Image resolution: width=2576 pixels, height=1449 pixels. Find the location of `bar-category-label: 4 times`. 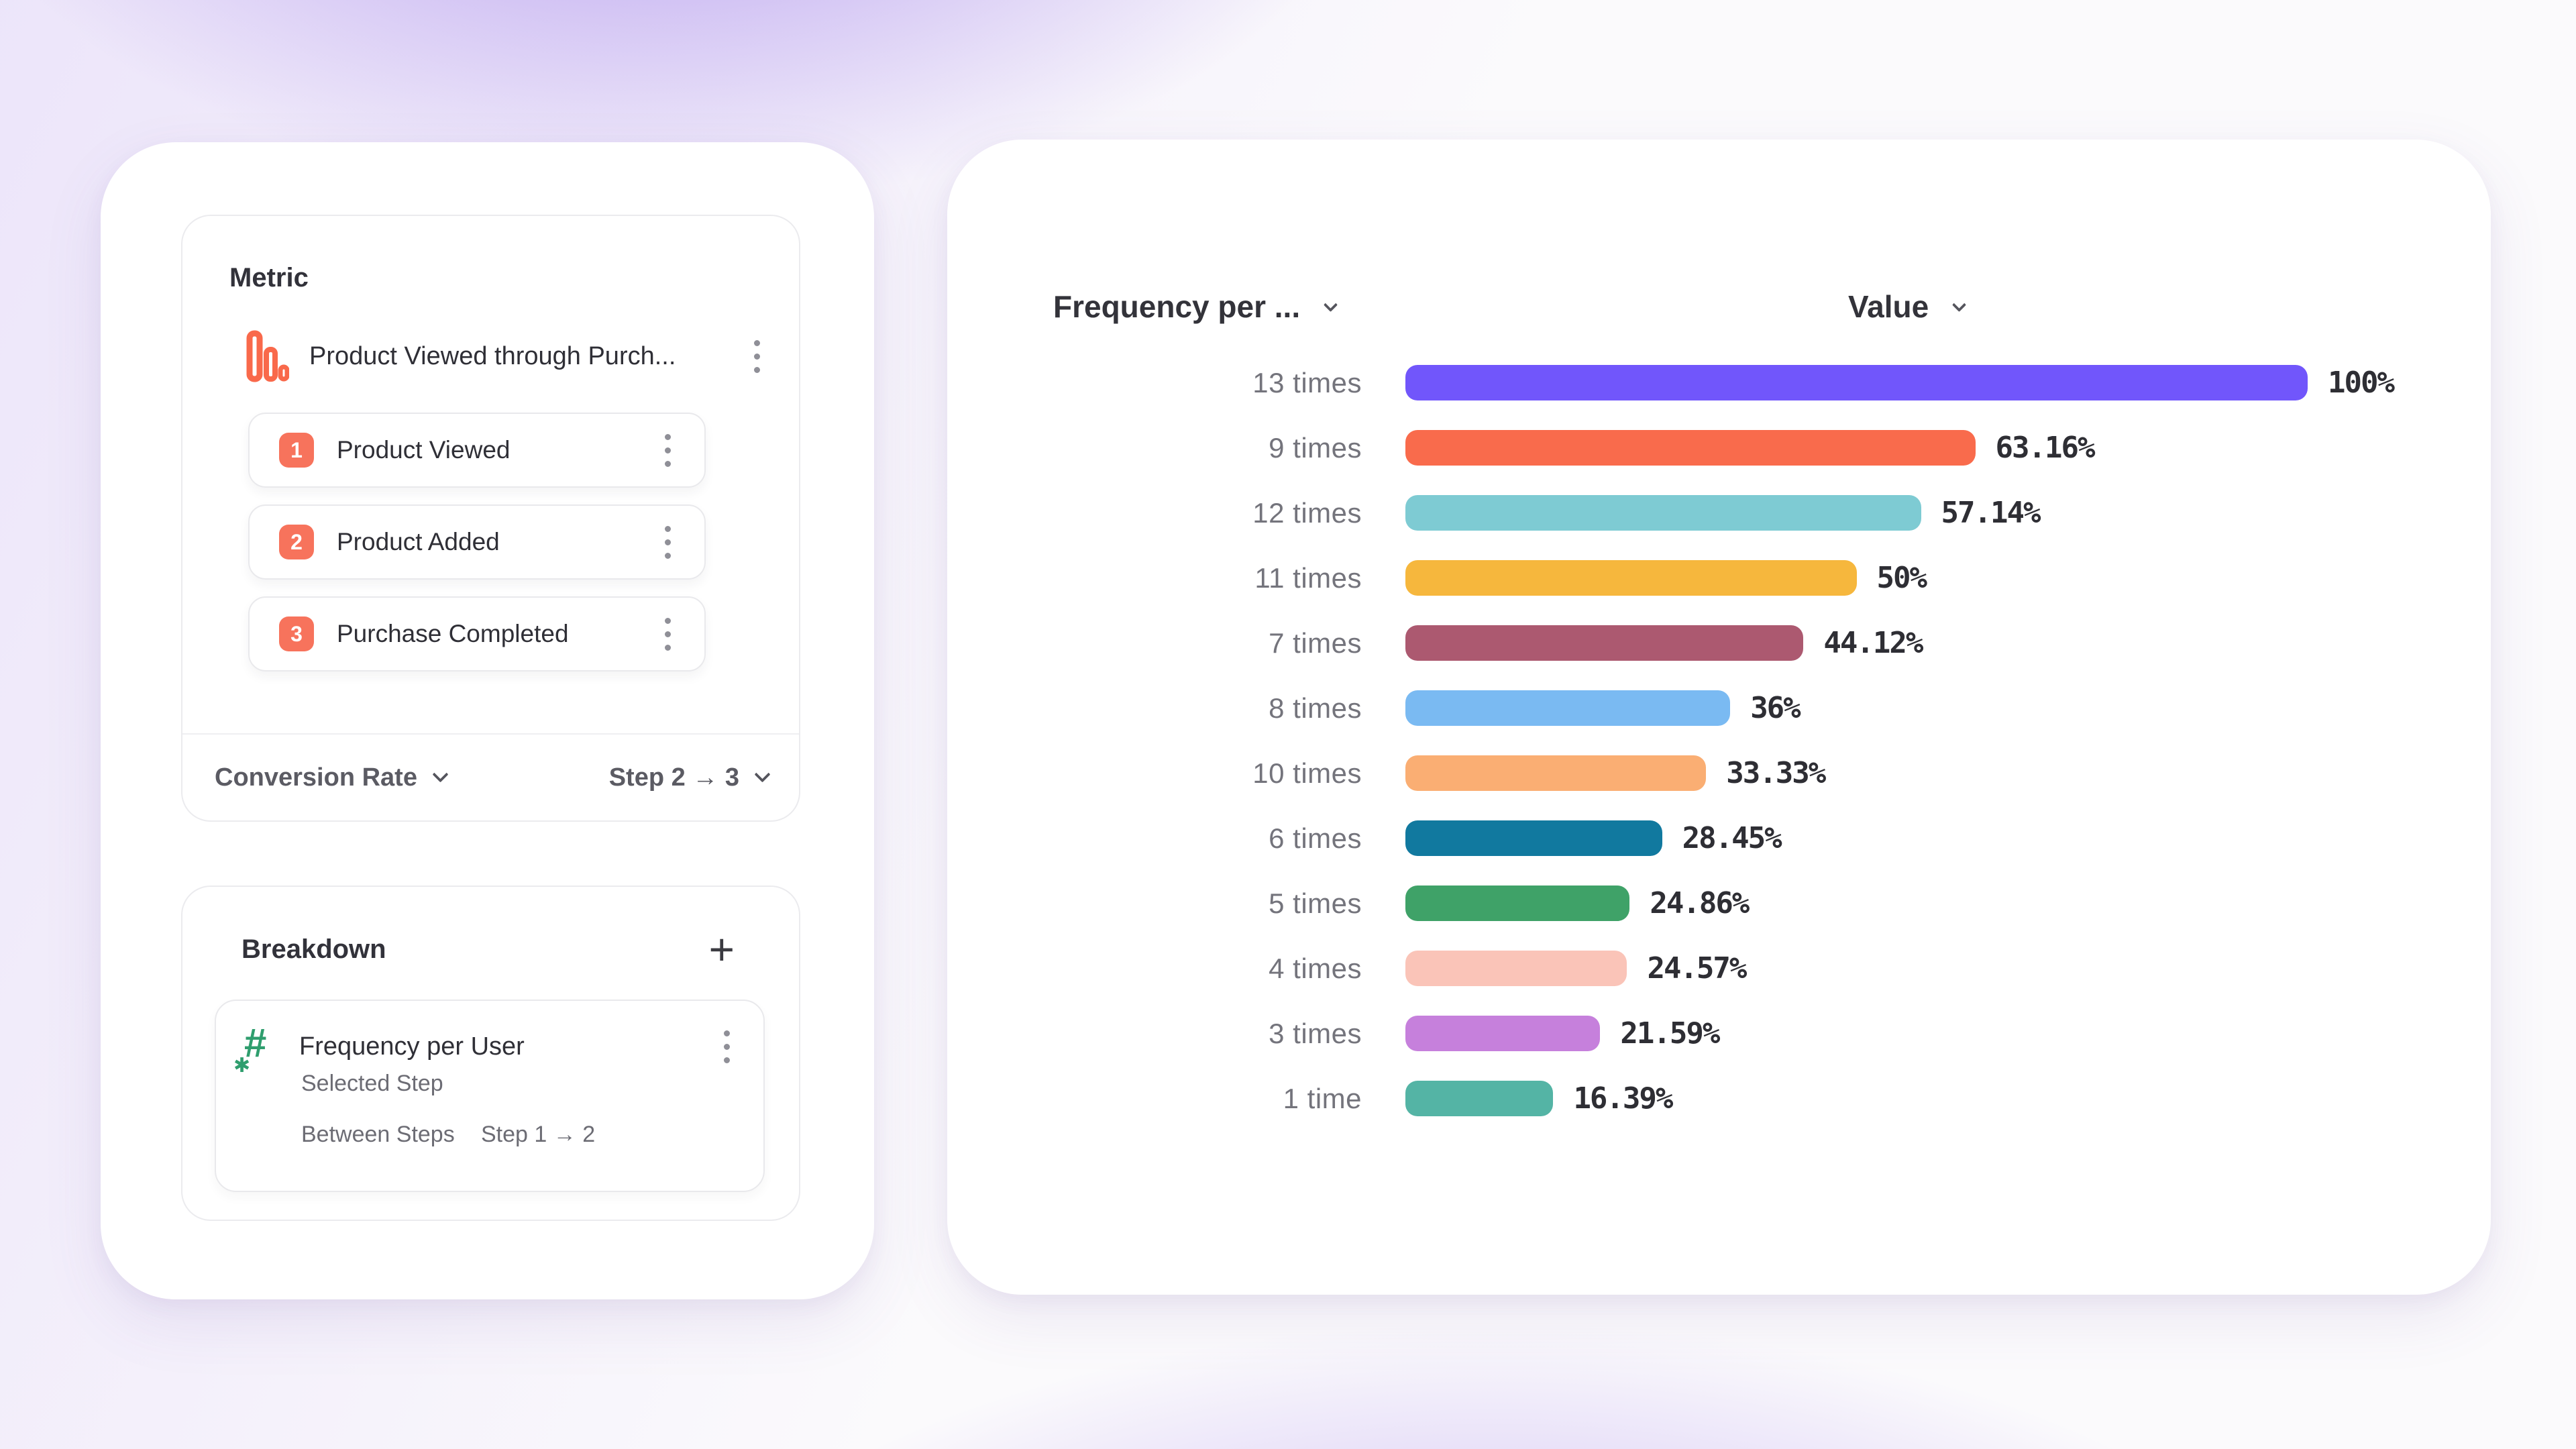

bar-category-label: 4 times is located at coordinates (1315, 968).